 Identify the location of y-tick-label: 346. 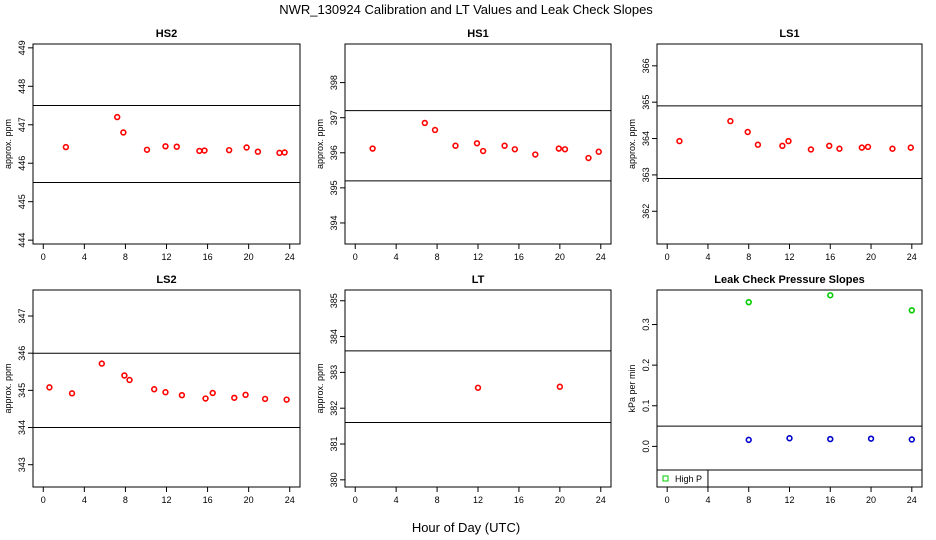
(22, 353).